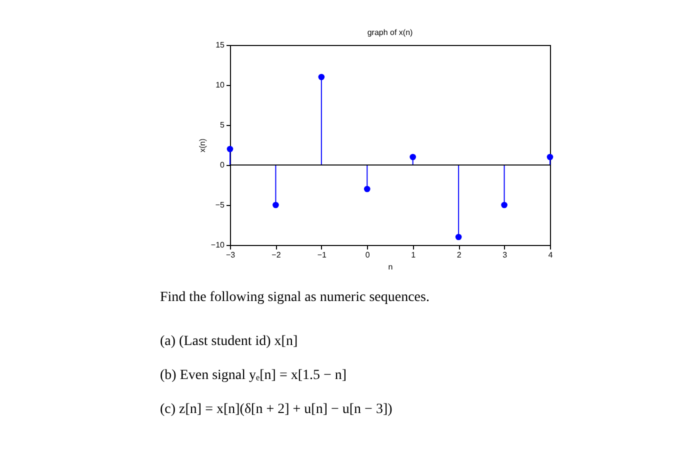 The image size is (684, 468). Describe the element at coordinates (202, 145) in the screenshot. I see `y-axis-title: x(n)` at that location.